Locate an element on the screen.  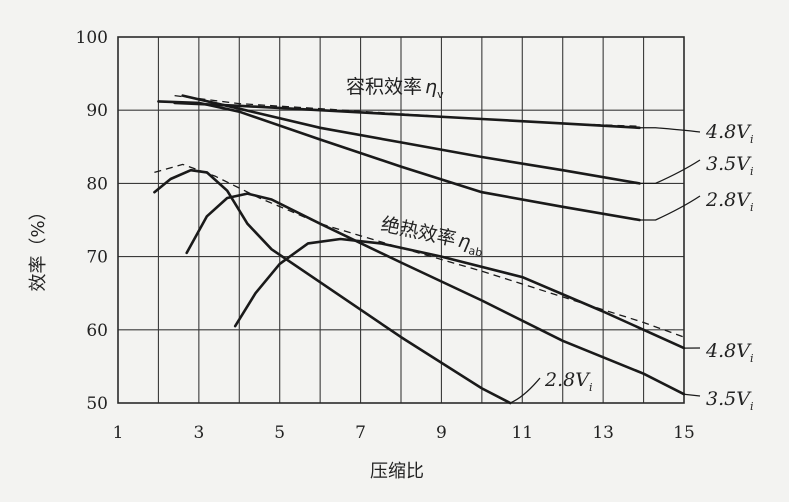
volumetric-annotation-text: 容积效率 is located at coordinates (384, 87).